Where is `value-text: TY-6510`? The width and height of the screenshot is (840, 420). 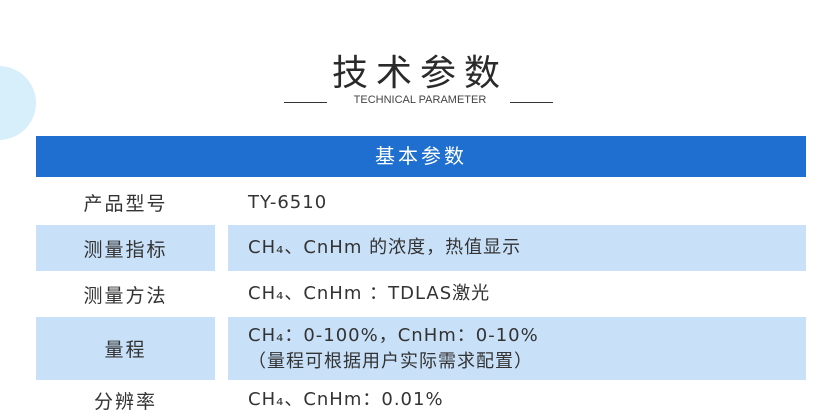
value-text: TY-6510 is located at coordinates (288, 202).